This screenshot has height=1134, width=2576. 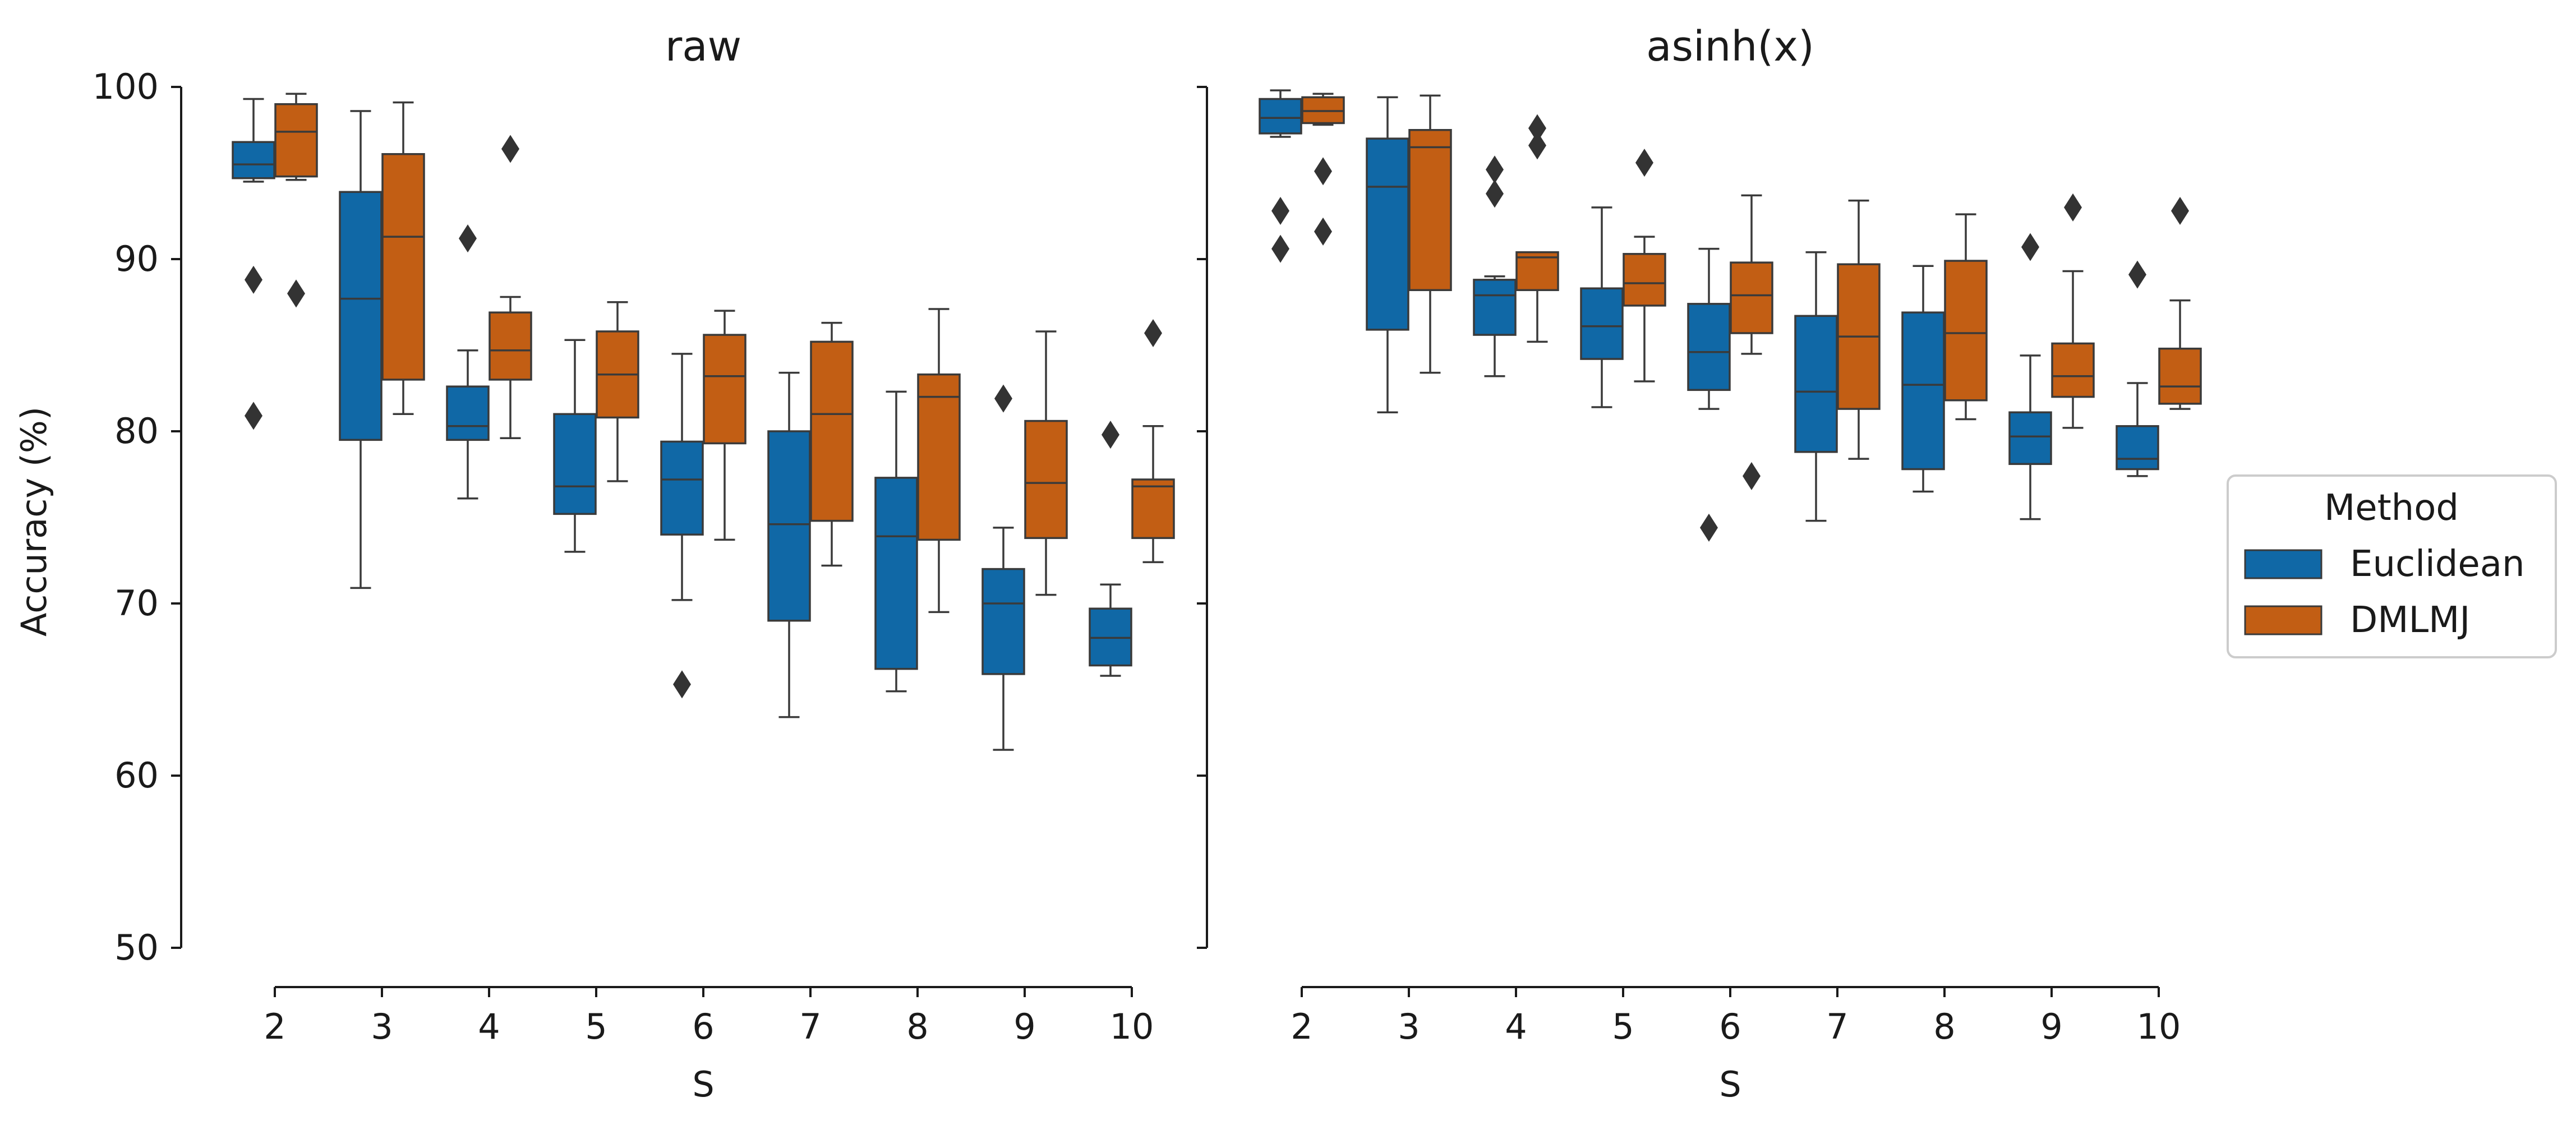 What do you see at coordinates (126, 86) in the screenshot?
I see `y-tick-label: 100` at bounding box center [126, 86].